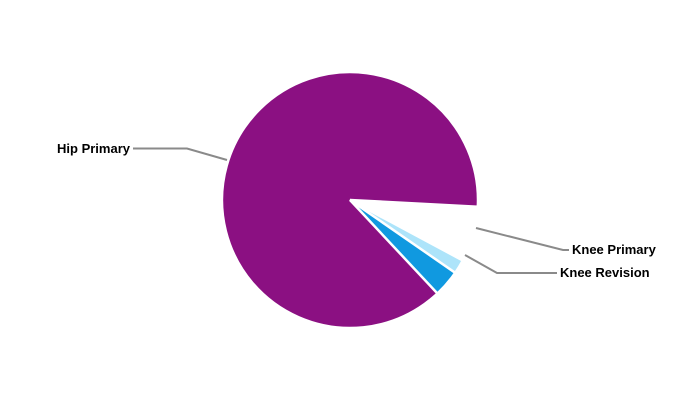 The width and height of the screenshot is (700, 400). Describe the element at coordinates (180, 154) in the screenshot. I see `hip-primary-leader-line` at that location.